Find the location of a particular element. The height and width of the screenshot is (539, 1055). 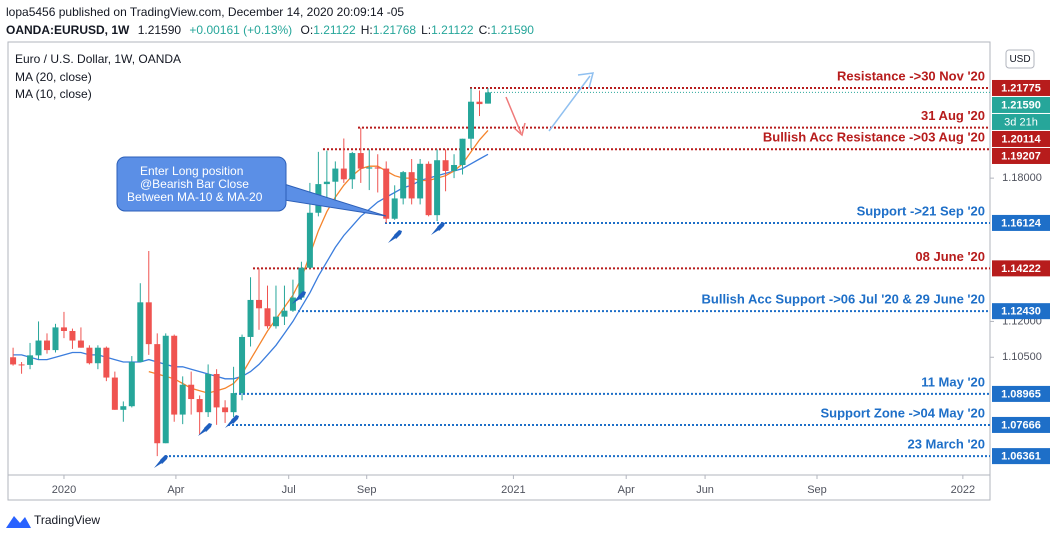

legend-ma: MA (20, close) is located at coordinates (53, 77).